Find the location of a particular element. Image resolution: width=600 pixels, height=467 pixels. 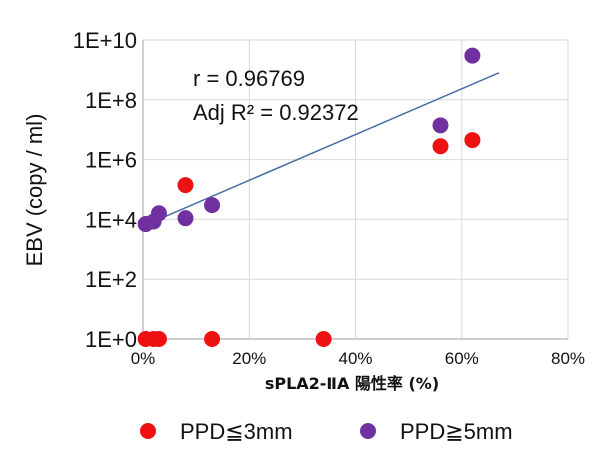

legend: PPD≦3mm PPD≧5mm is located at coordinates (326, 431).